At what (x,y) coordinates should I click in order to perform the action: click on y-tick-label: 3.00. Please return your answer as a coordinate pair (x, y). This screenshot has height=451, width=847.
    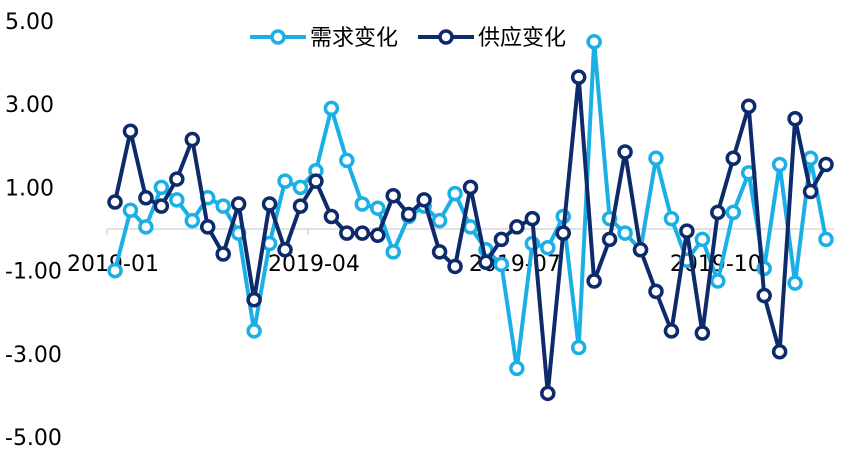
    Looking at the image, I should click on (29, 105).